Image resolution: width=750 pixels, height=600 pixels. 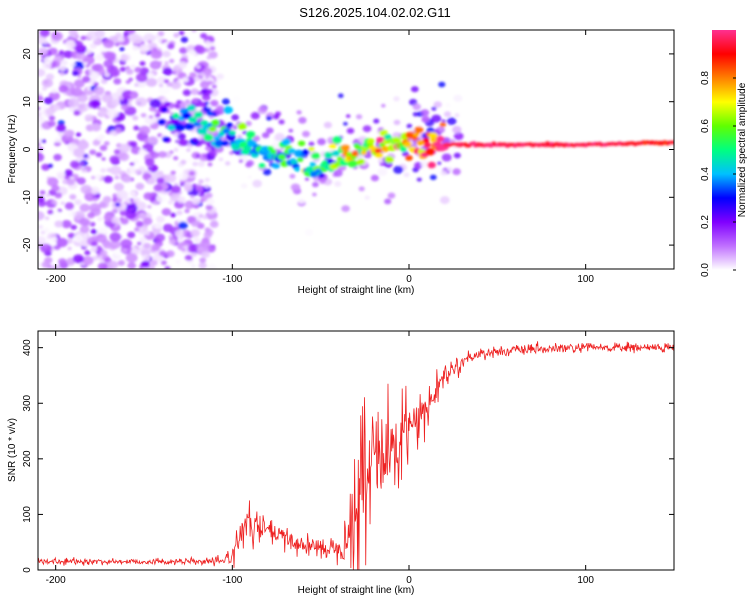 I want to click on snr-xtick-label: -100, so click(x=232, y=580).